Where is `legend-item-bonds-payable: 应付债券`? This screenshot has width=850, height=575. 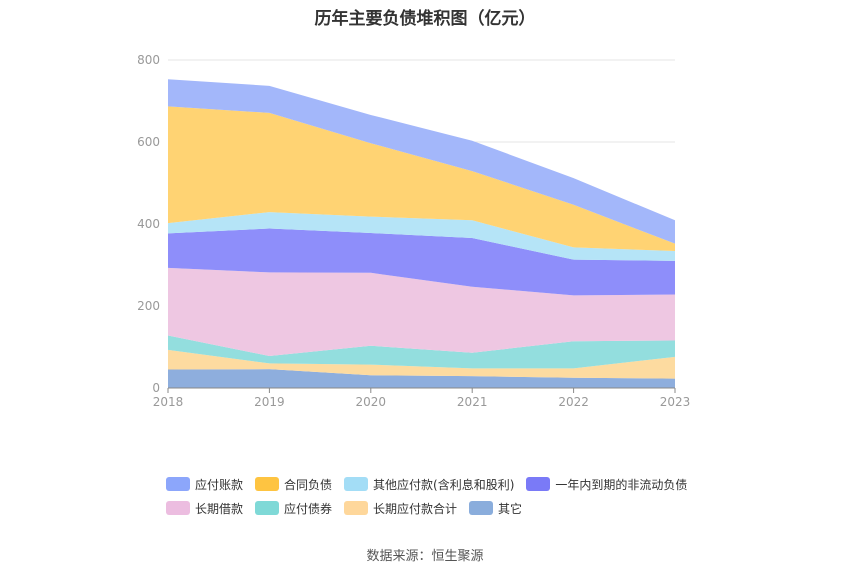 legend-item-bonds-payable: 应付债券 is located at coordinates (293, 508).